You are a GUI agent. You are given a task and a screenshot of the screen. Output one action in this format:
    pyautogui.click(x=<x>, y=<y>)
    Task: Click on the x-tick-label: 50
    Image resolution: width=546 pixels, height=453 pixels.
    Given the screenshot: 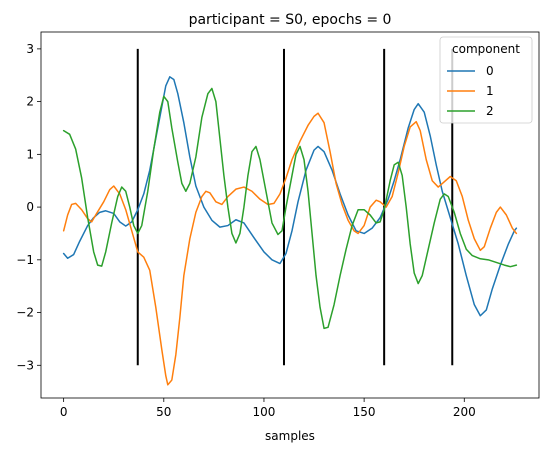 What is the action you would take?
    pyautogui.click(x=163, y=412)
    